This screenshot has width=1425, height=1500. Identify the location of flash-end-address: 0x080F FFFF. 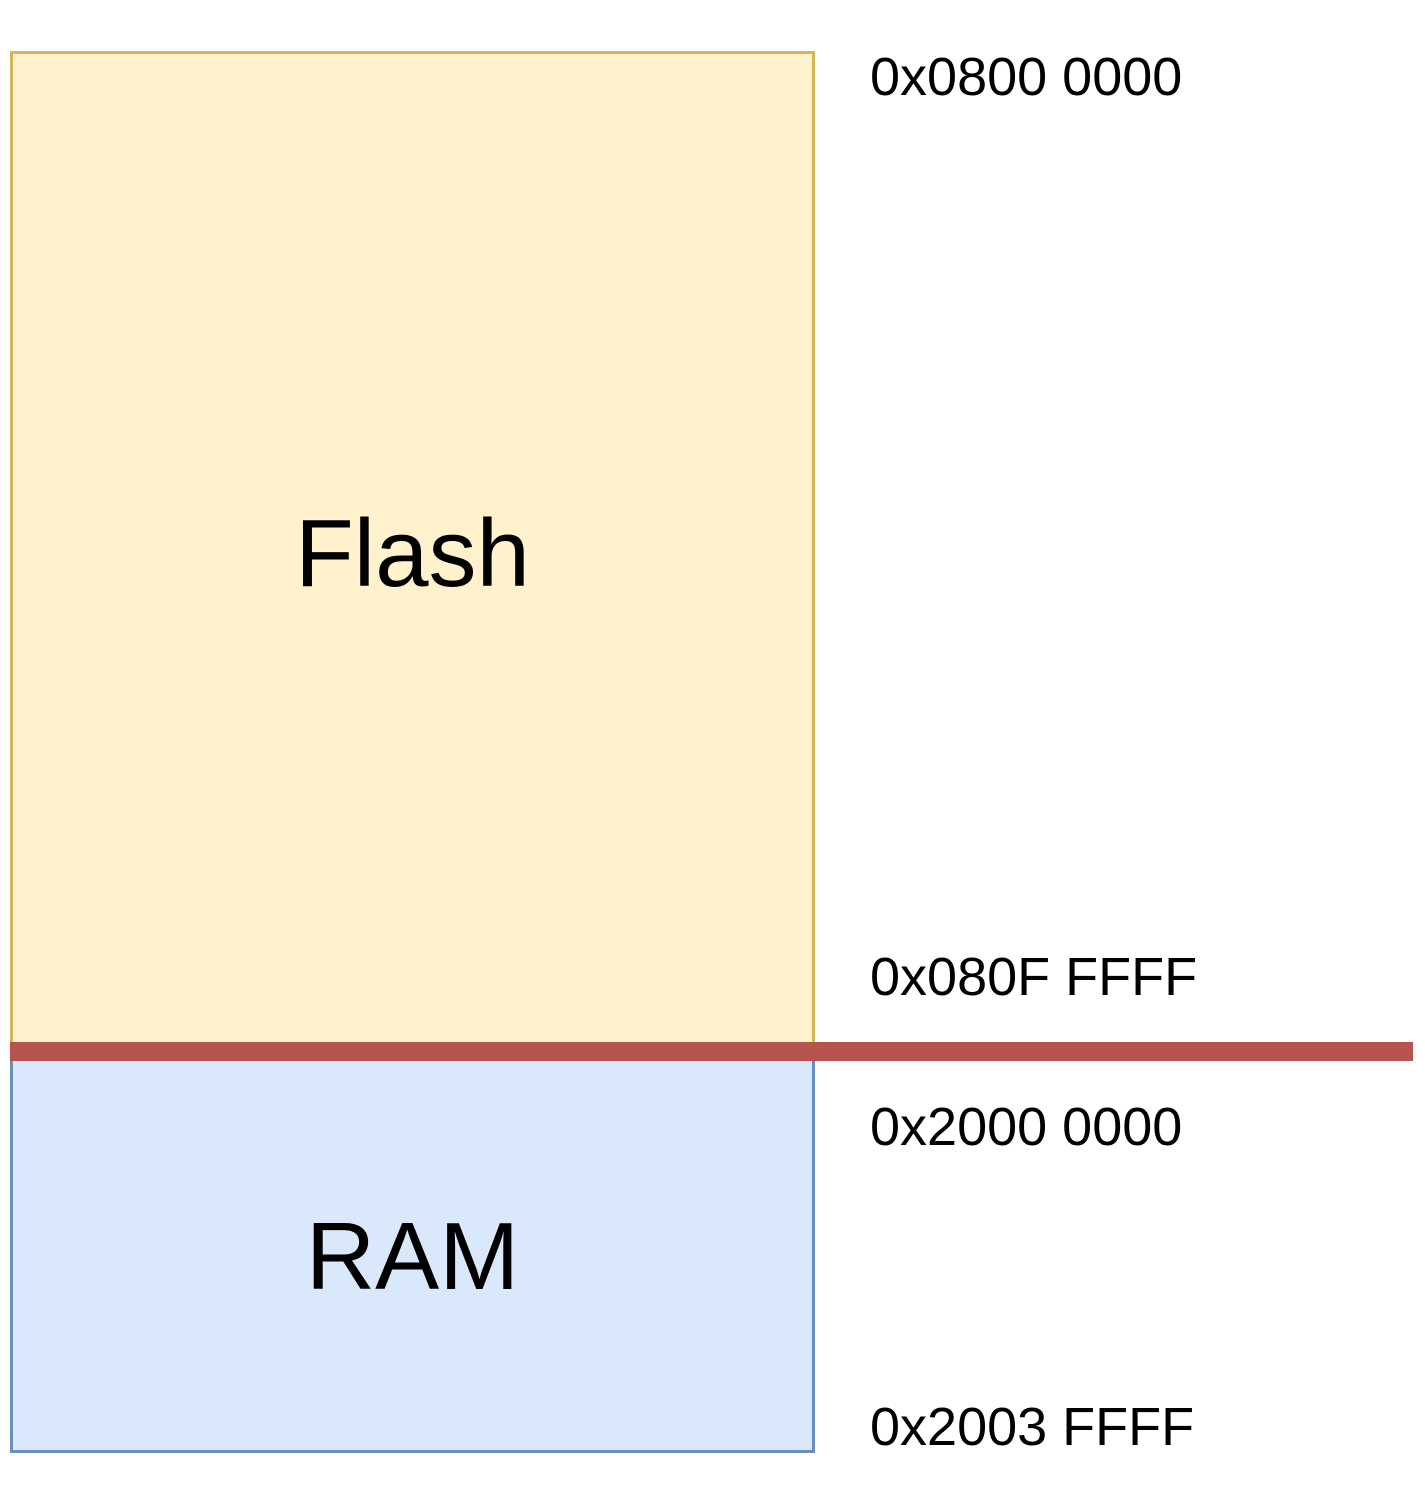
(1034, 977).